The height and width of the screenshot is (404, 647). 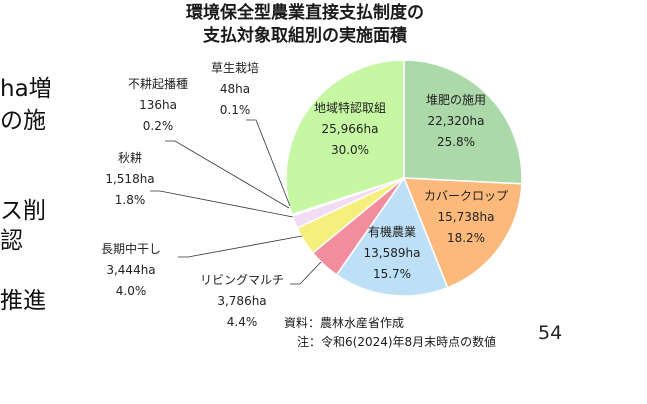 What do you see at coordinates (23, 121) in the screenshot?
I see `cut-off-text-line-2: の施` at bounding box center [23, 121].